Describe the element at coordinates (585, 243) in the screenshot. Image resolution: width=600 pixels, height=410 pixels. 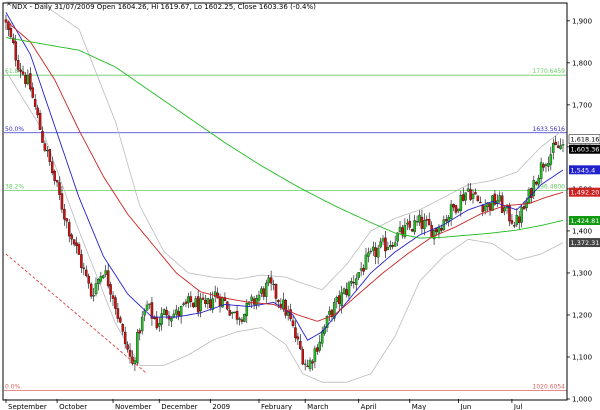
I see `price-tag-label: 1,372.31` at that location.